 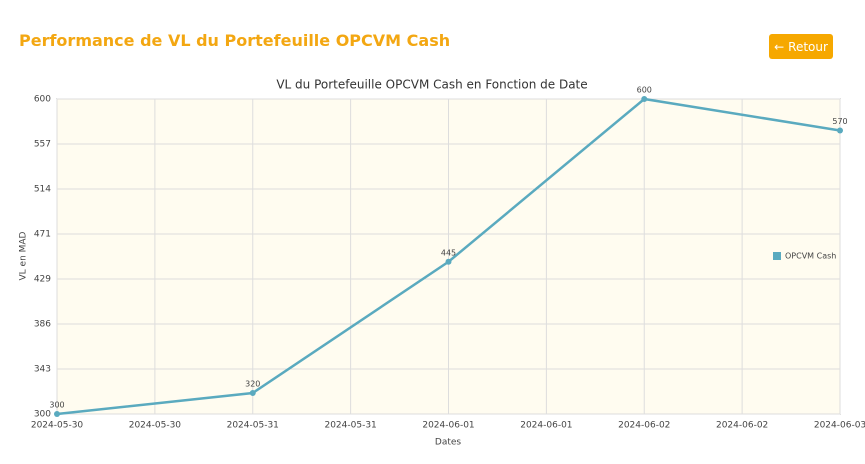 What do you see at coordinates (252, 384) in the screenshot?
I see `data-label: 320` at bounding box center [252, 384].